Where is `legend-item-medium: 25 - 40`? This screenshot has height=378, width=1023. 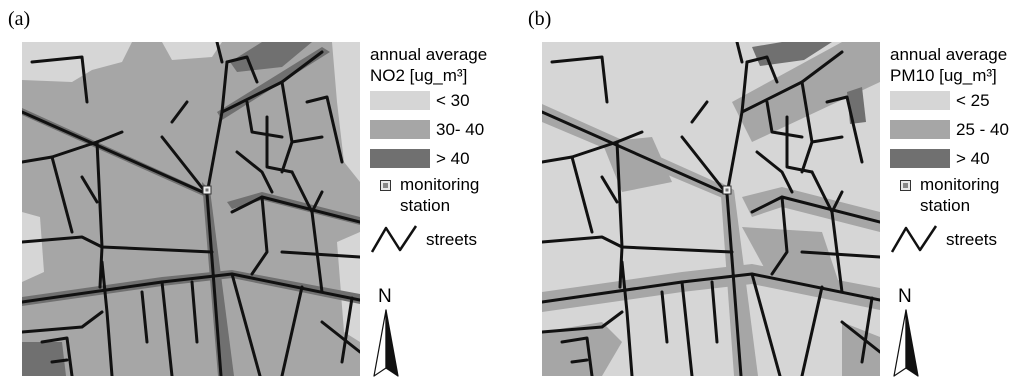 legend-item-medium: 25 - 40 is located at coordinates (956, 130).